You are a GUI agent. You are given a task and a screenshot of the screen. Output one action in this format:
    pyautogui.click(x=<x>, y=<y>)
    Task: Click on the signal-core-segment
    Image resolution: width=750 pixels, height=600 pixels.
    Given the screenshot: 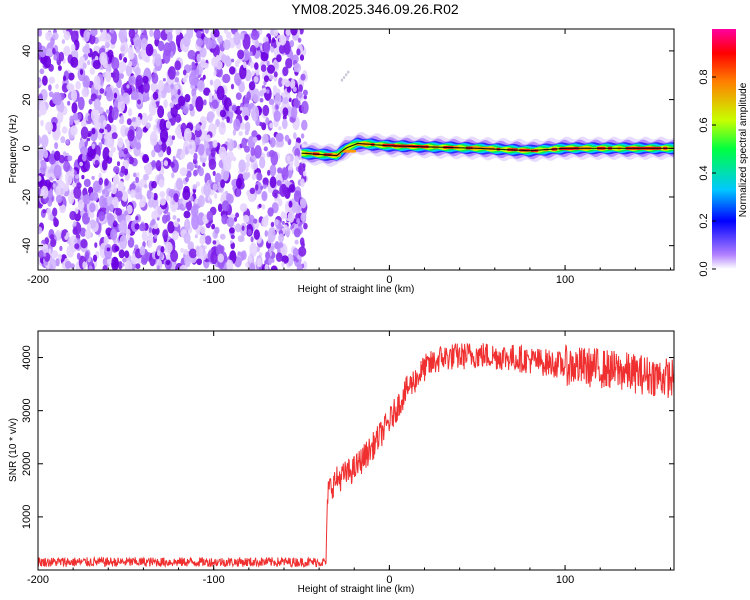 What is the action you would take?
    pyautogui.click(x=348, y=151)
    